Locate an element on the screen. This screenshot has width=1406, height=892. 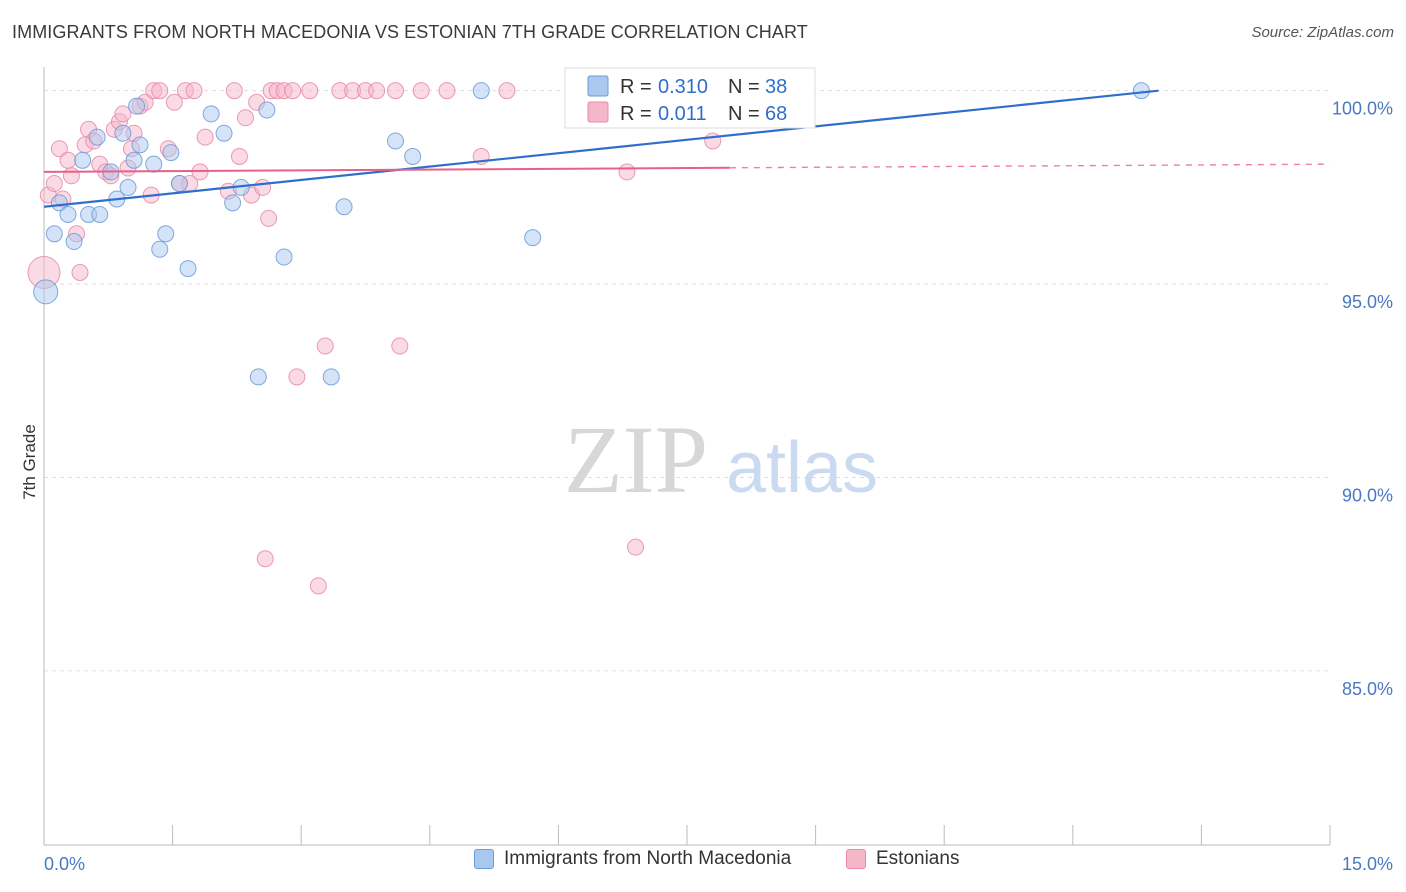
x-tick-label-0: 0.0% is located at coordinates (64, 864).